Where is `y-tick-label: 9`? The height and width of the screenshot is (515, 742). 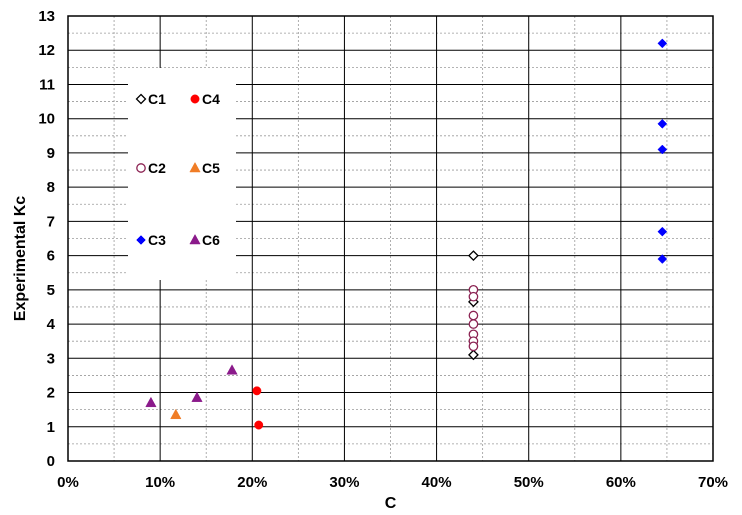 y-tick-label: 9 is located at coordinates (51, 153).